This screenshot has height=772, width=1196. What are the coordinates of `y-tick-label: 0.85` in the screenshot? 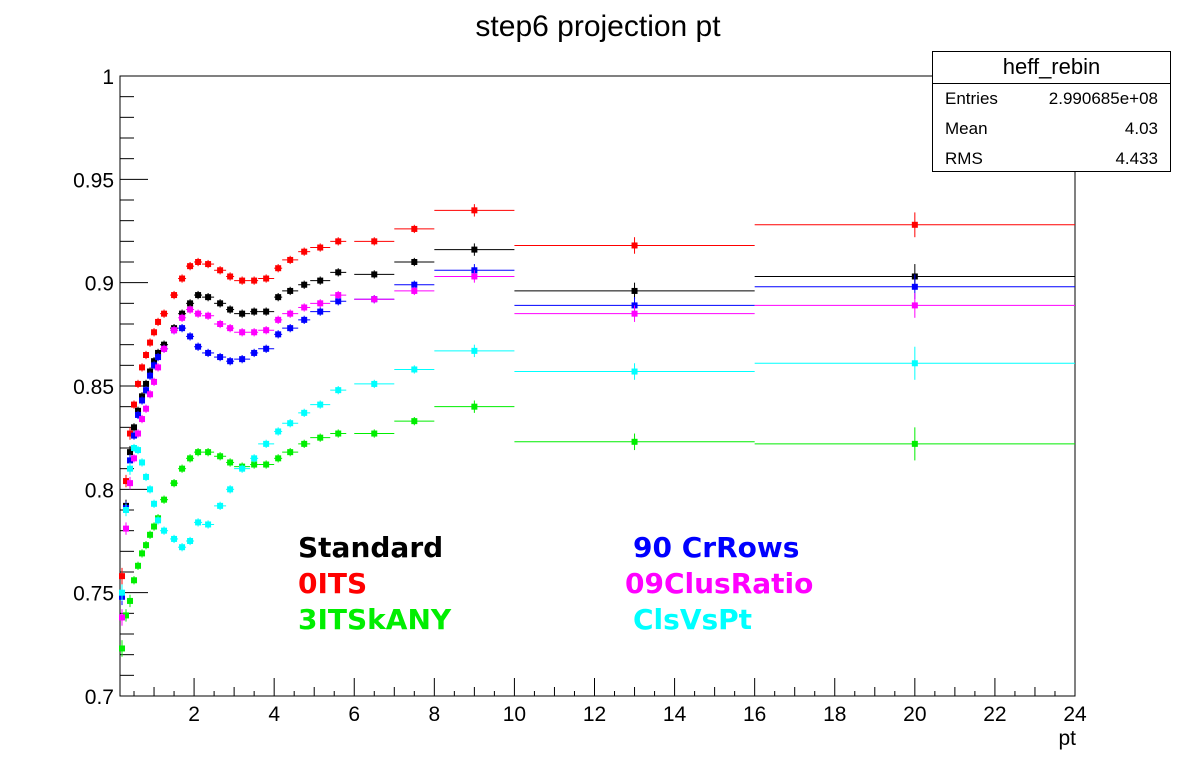 It's located at (93, 387).